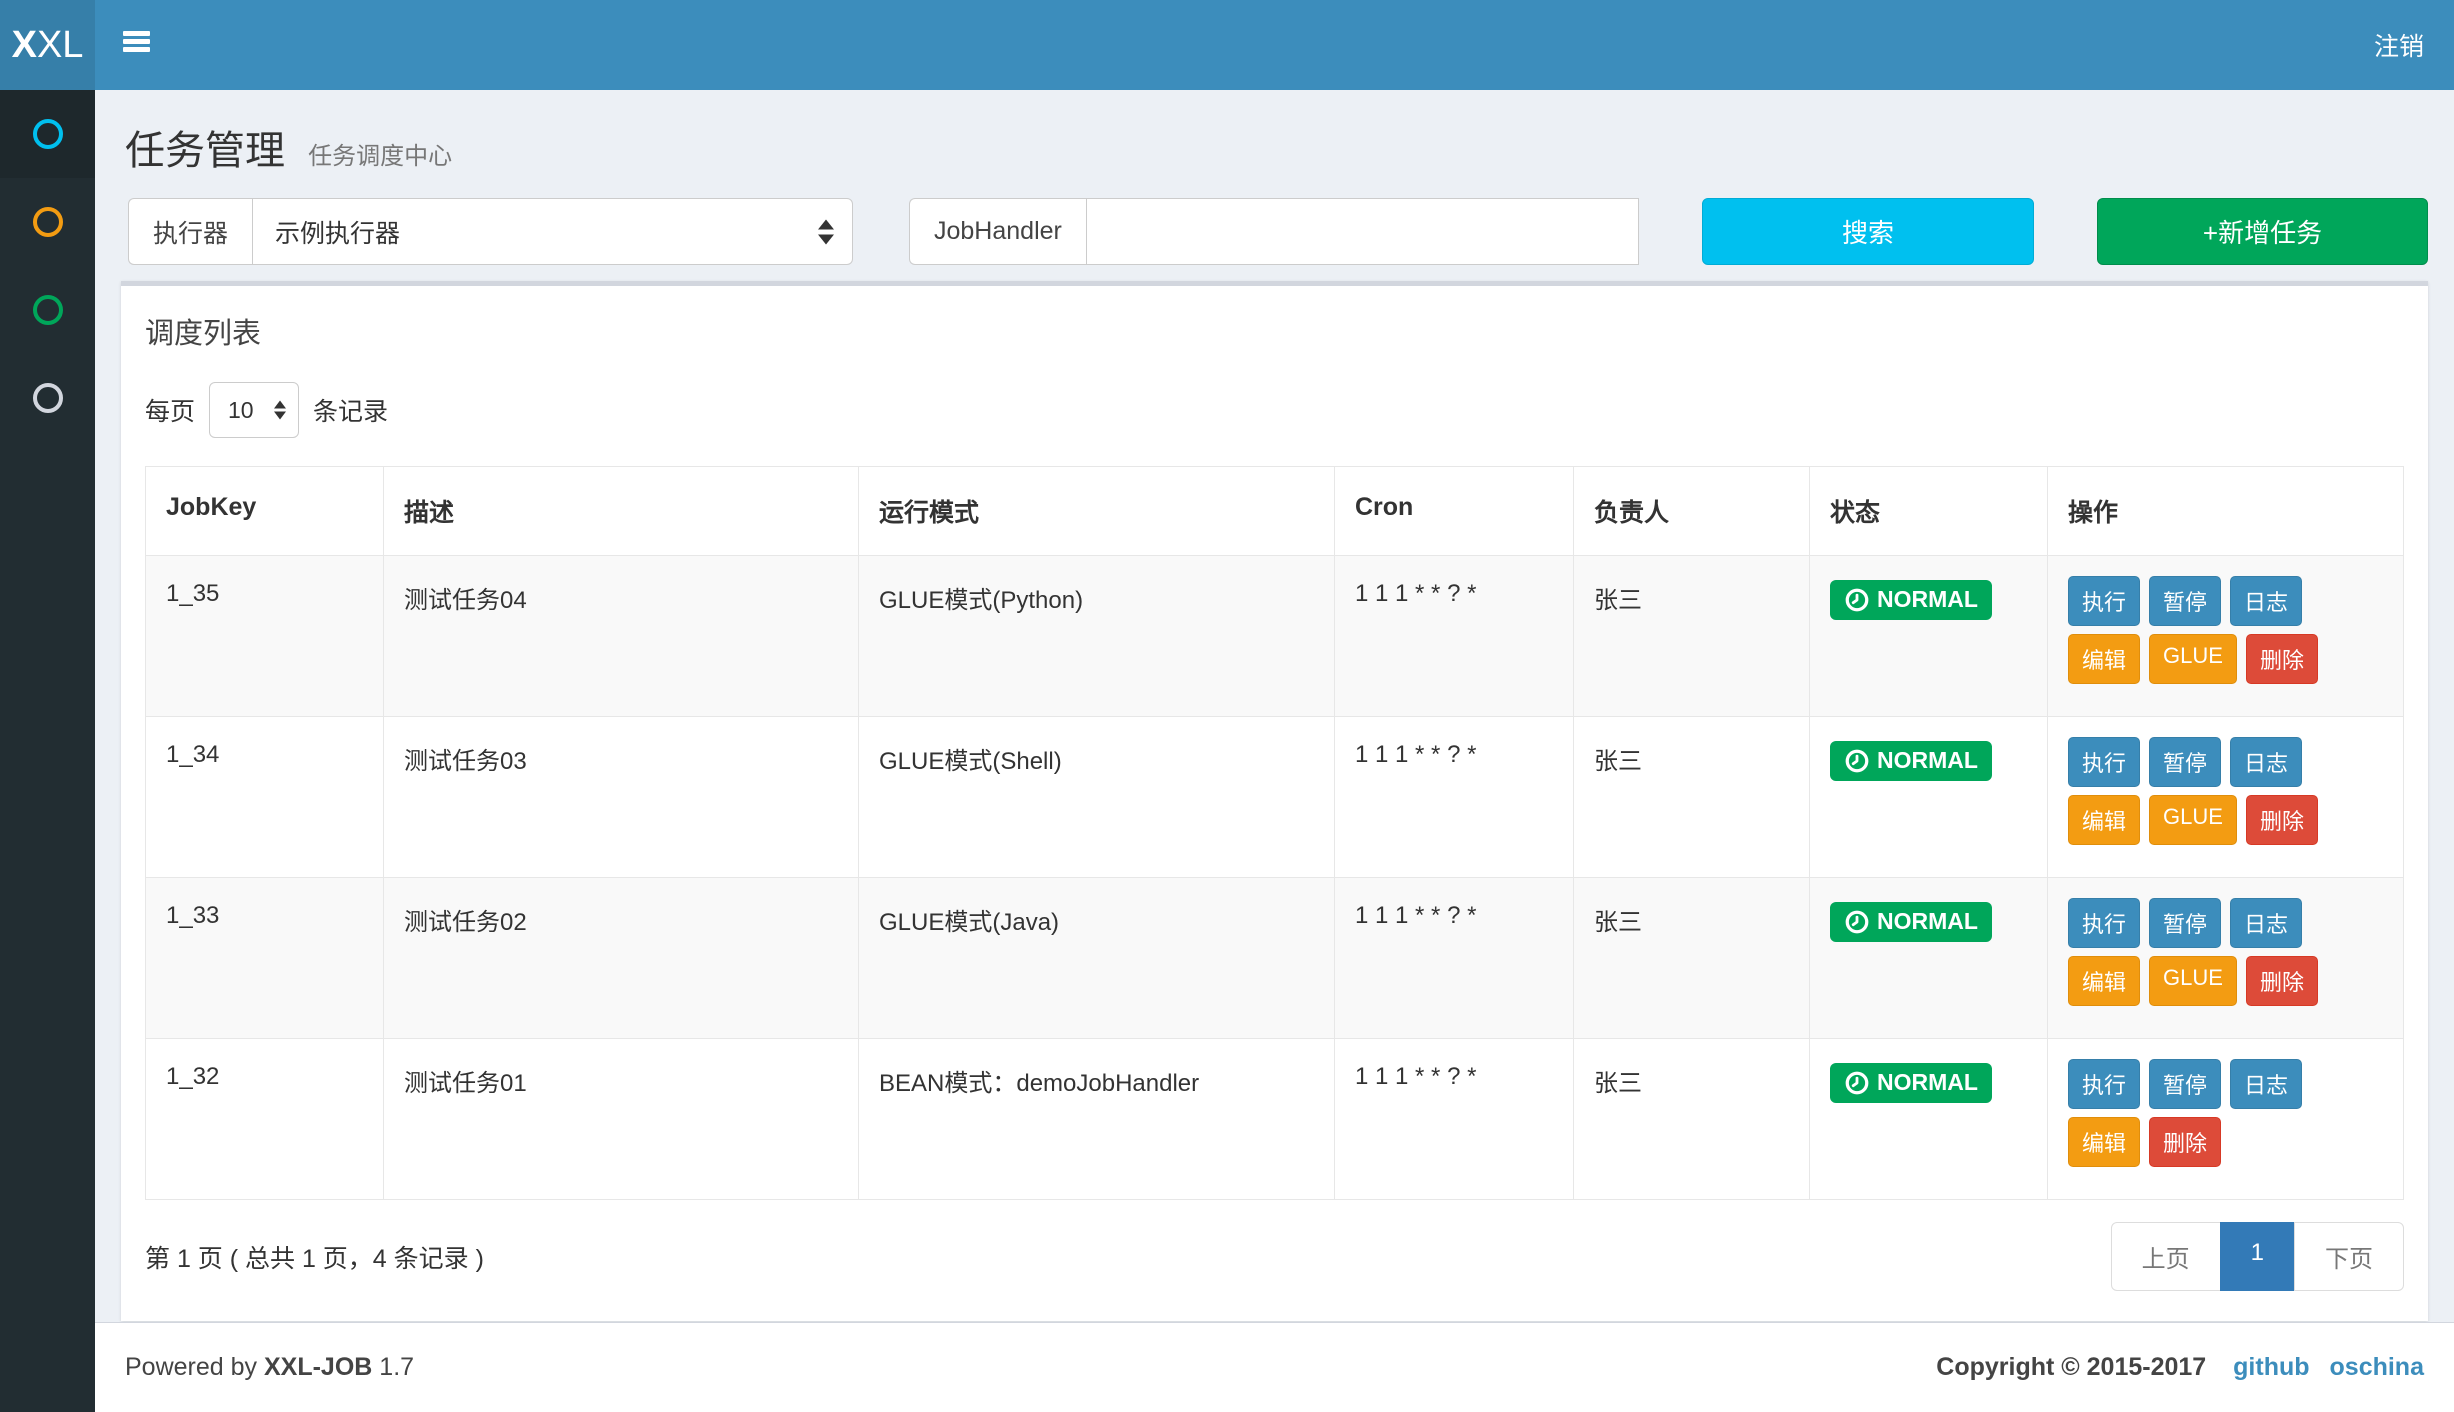 The width and height of the screenshot is (2454, 1412). What do you see at coordinates (1454, 511) in the screenshot?
I see `column-header: Cron` at bounding box center [1454, 511].